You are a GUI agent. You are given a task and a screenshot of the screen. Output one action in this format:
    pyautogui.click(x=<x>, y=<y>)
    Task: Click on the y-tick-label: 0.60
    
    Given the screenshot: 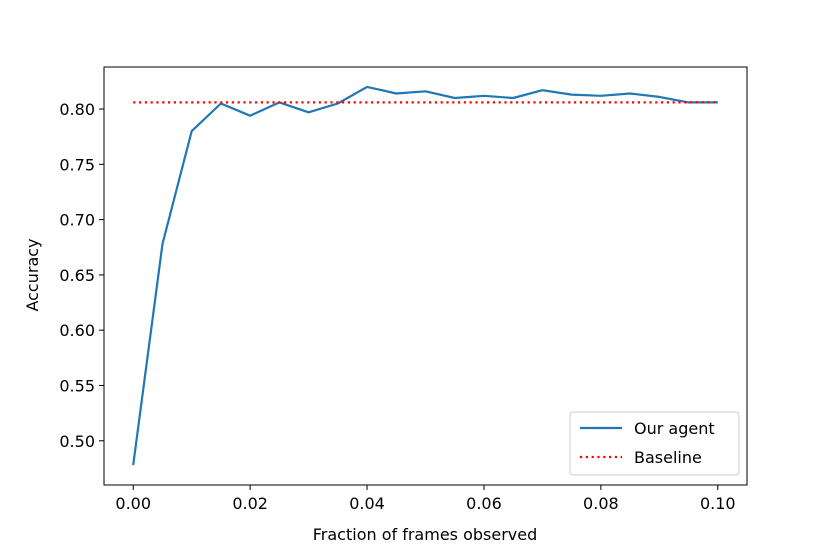 What is the action you would take?
    pyautogui.click(x=77, y=330)
    